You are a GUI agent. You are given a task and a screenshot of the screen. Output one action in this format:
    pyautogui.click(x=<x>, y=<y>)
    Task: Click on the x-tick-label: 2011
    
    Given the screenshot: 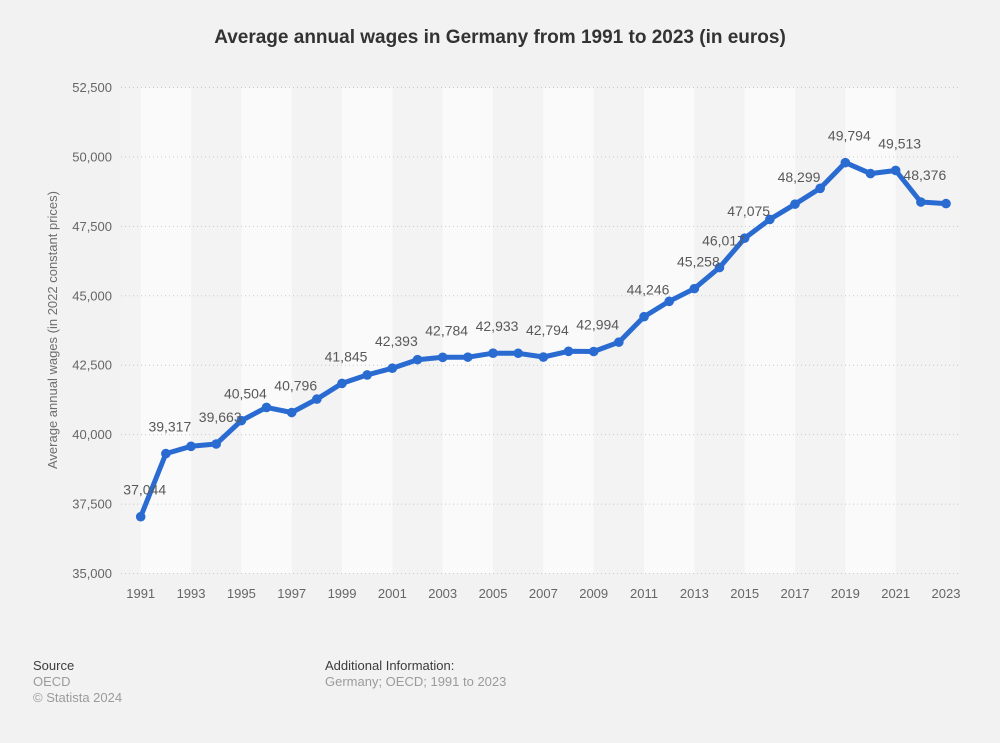 What is the action you would take?
    pyautogui.click(x=644, y=593)
    